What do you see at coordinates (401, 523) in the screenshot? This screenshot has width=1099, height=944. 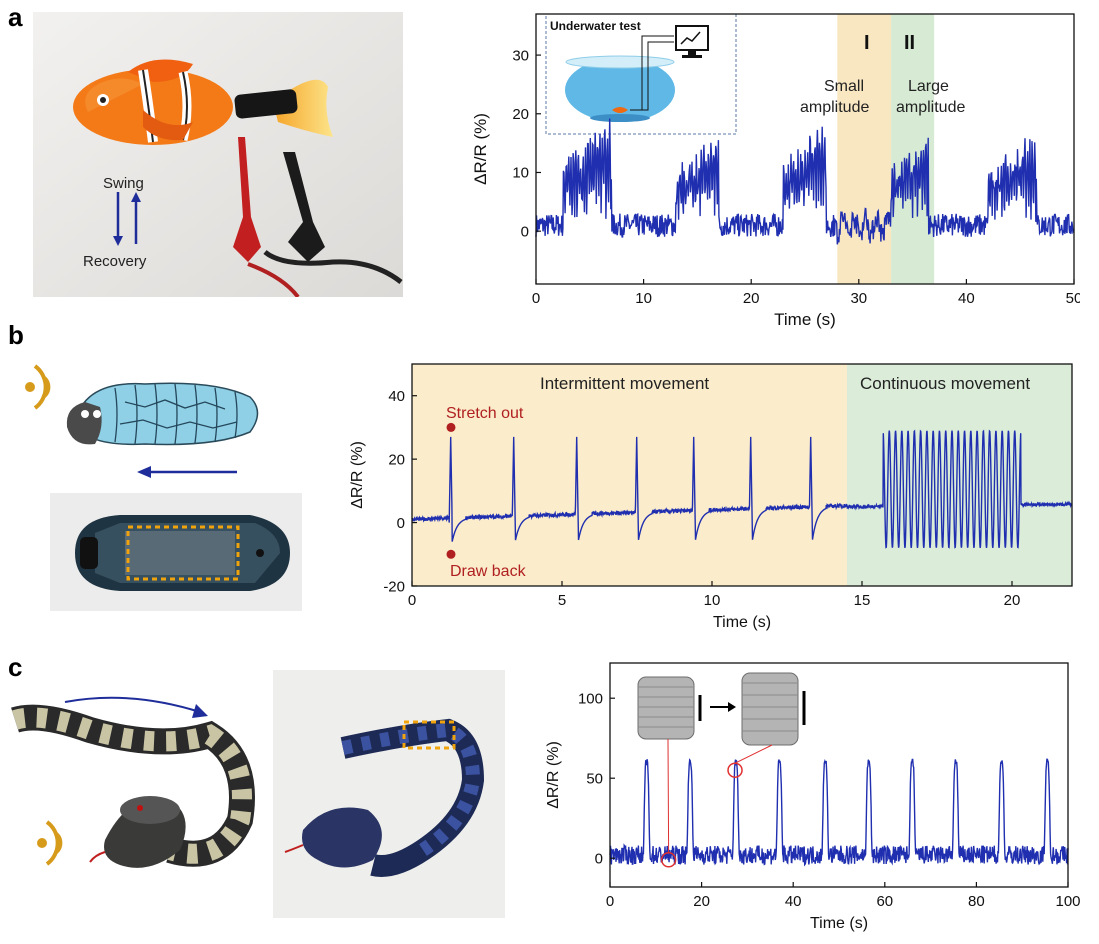 I see `chart-b-ytick-label: 0` at bounding box center [401, 523].